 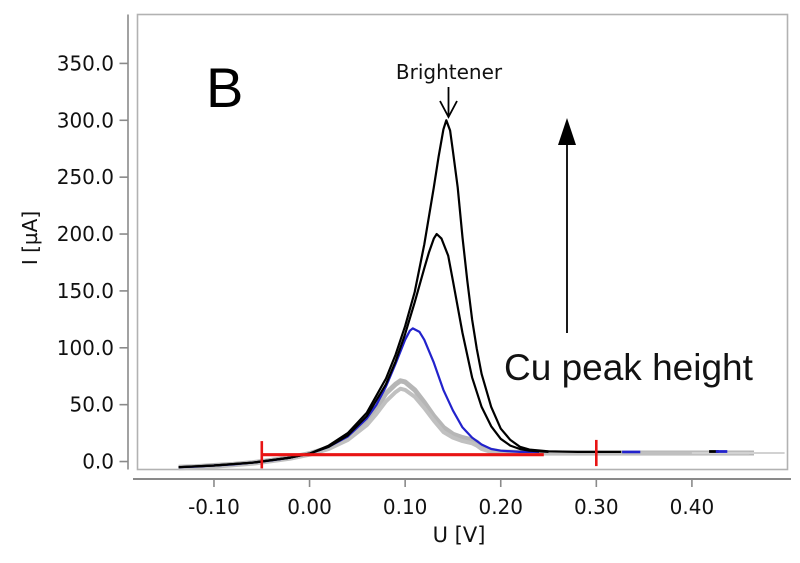 I want to click on series-blue-curve, so click(x=358, y=398).